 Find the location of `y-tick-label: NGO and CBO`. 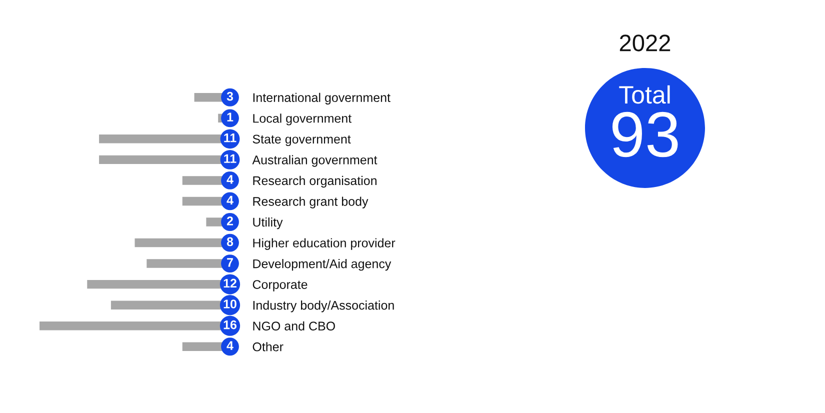

y-tick-label: NGO and CBO is located at coordinates (294, 325).